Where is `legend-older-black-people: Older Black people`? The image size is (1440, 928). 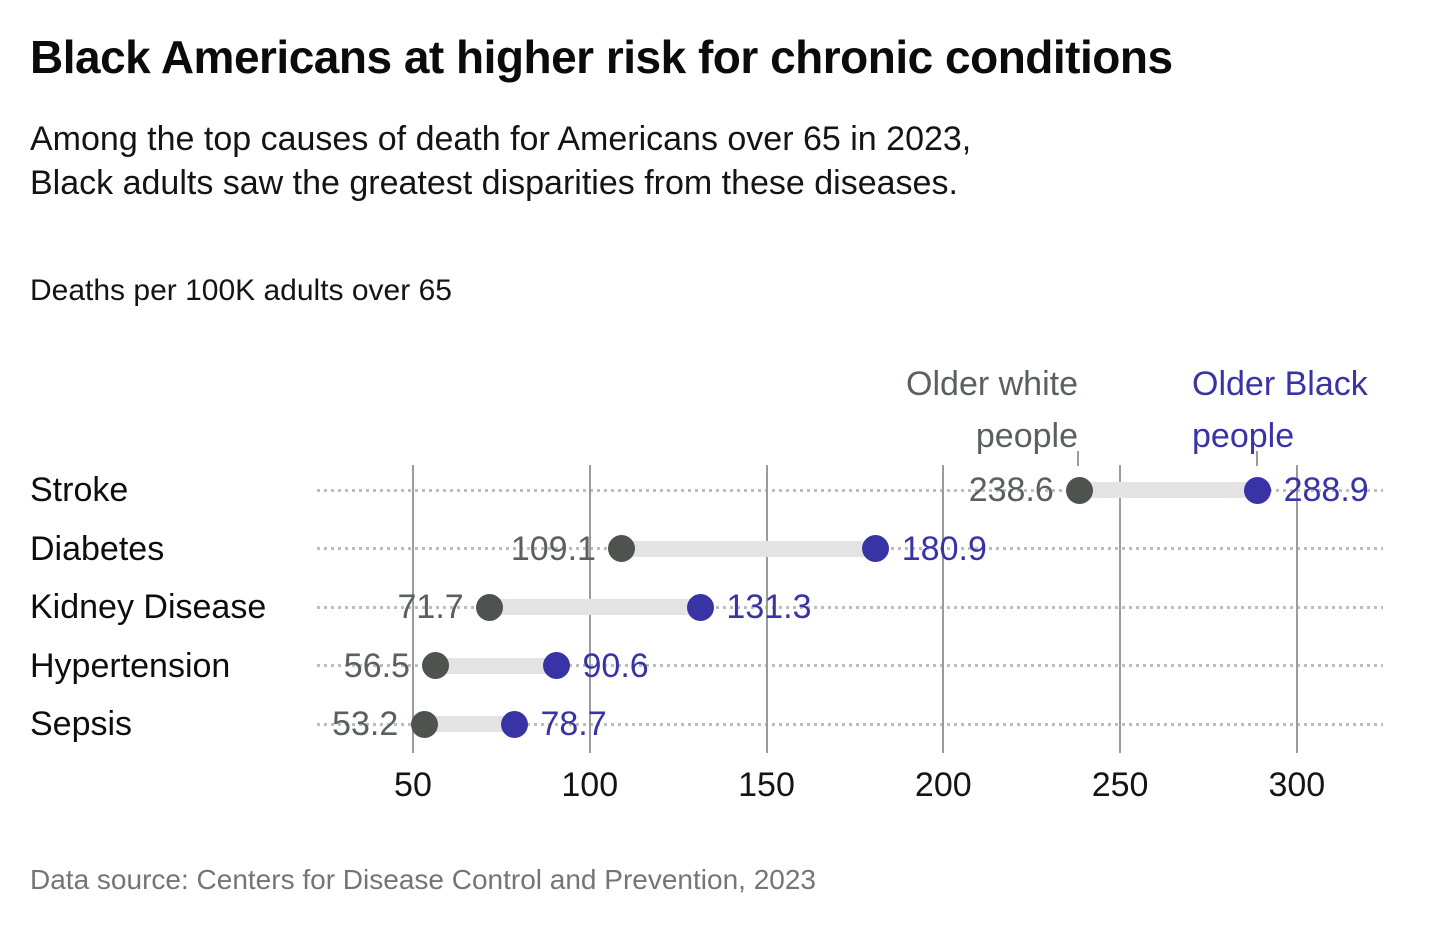
legend-older-black-people: Older Black people is located at coordinates (1312, 410).